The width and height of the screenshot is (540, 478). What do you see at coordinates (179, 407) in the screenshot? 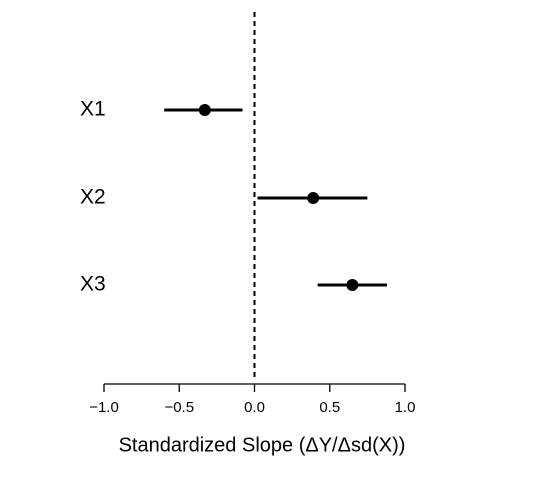
I see `x-tick-label: −0.5` at bounding box center [179, 407].